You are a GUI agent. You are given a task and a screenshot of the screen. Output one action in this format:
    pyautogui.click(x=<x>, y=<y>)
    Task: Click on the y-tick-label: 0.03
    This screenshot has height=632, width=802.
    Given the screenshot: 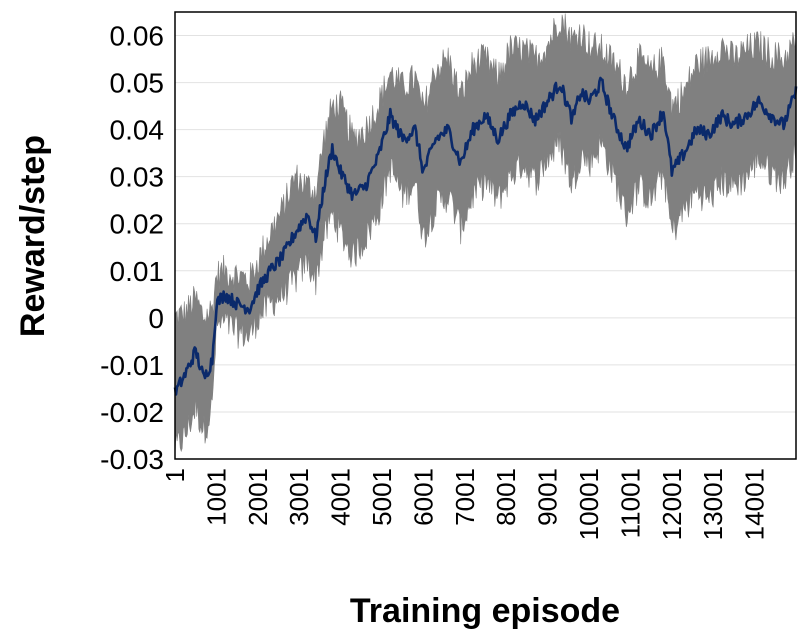 What is the action you would take?
    pyautogui.click(x=137, y=177)
    